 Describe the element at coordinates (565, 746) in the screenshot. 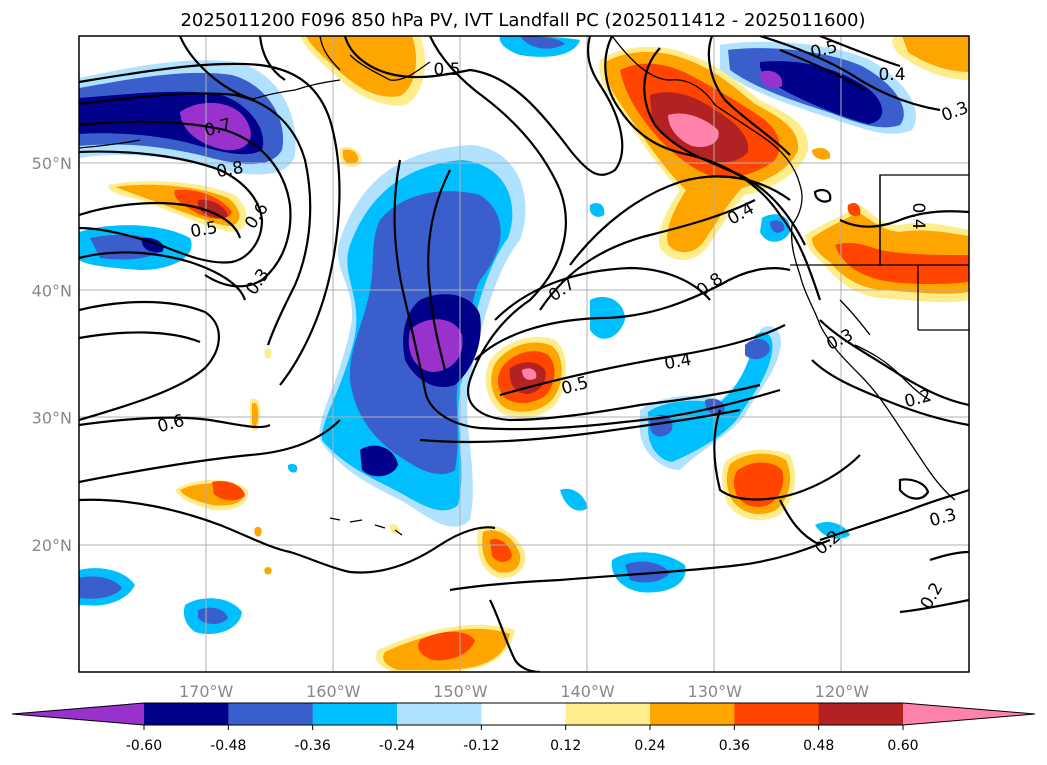

I see `colorbar-tick-label: 0.12` at that location.